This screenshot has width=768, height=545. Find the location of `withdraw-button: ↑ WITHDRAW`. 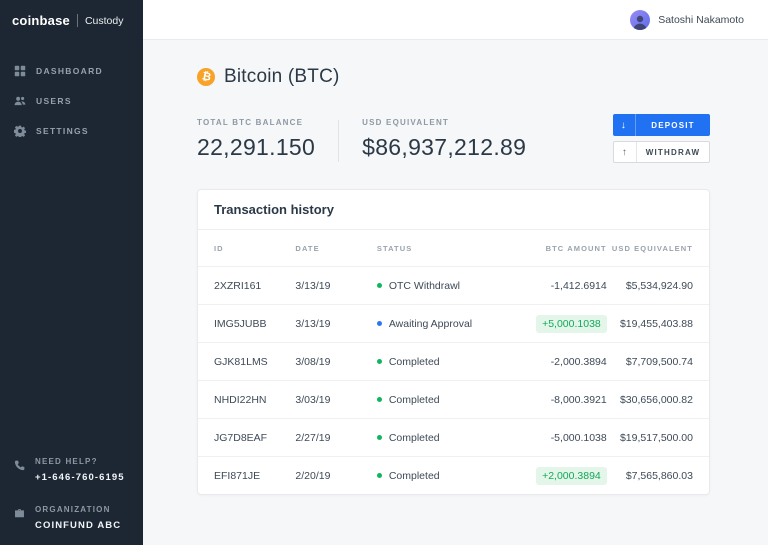

withdraw-button: ↑ WITHDRAW is located at coordinates (661, 152).